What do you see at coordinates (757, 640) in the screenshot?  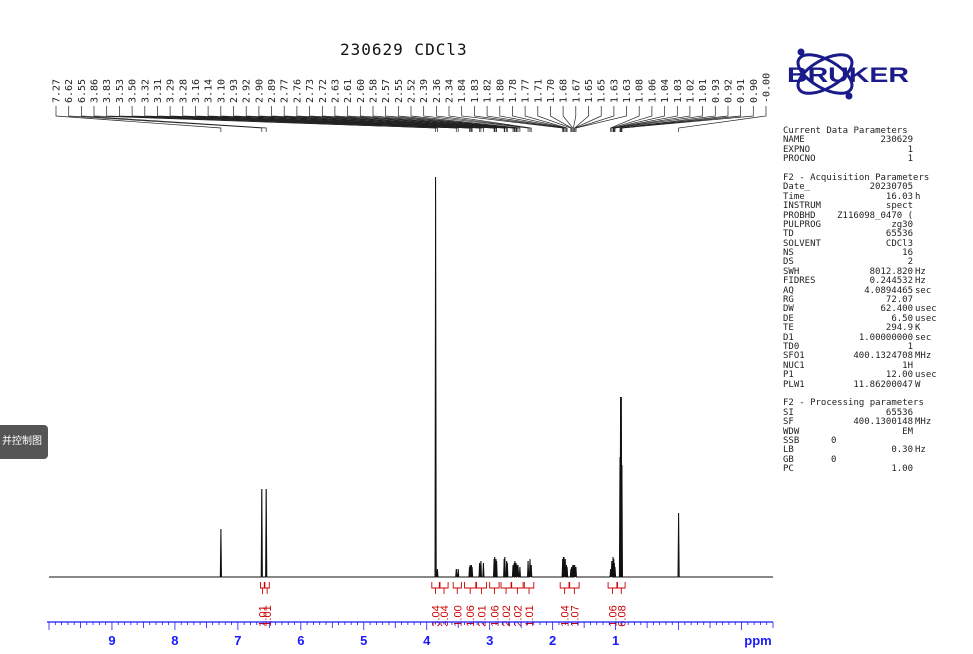 I see `x-axis-label: ppm` at bounding box center [757, 640].